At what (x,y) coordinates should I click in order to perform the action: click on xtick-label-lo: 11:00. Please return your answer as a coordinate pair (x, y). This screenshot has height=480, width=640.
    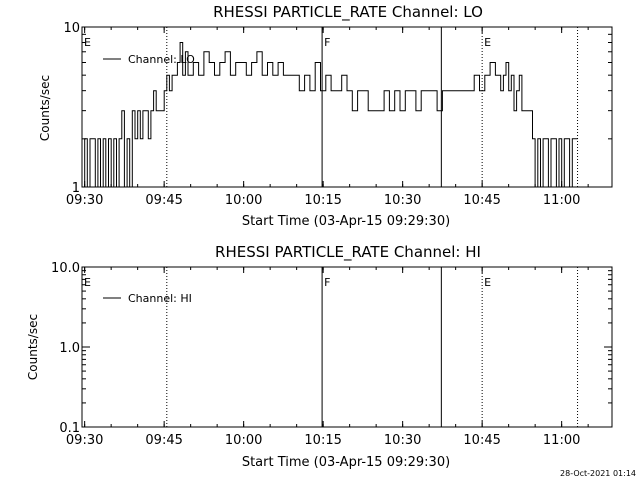
    Looking at the image, I should click on (561, 200).